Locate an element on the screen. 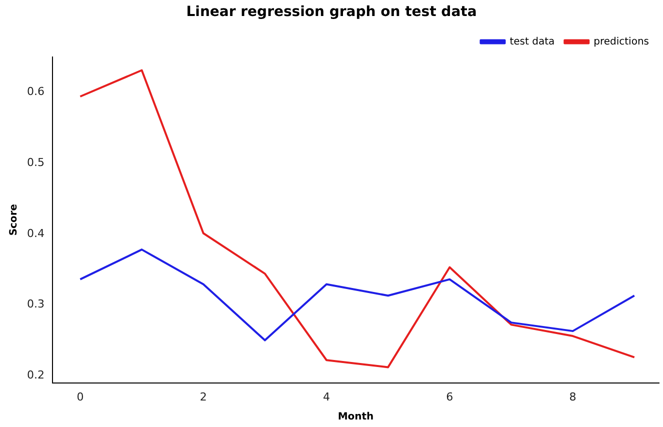 The height and width of the screenshot is (427, 663). x-tick-label: 8 is located at coordinates (572, 397).